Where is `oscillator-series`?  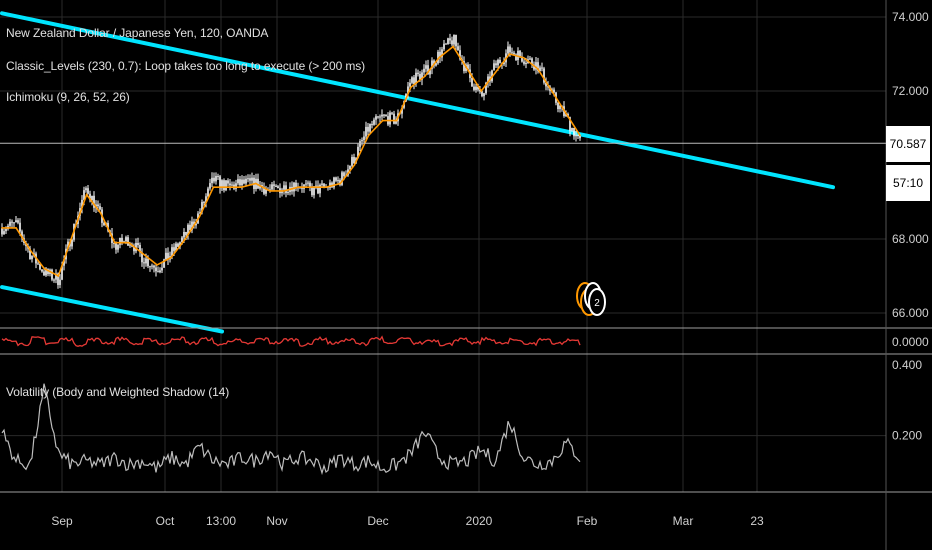
oscillator-series is located at coordinates (291, 341).